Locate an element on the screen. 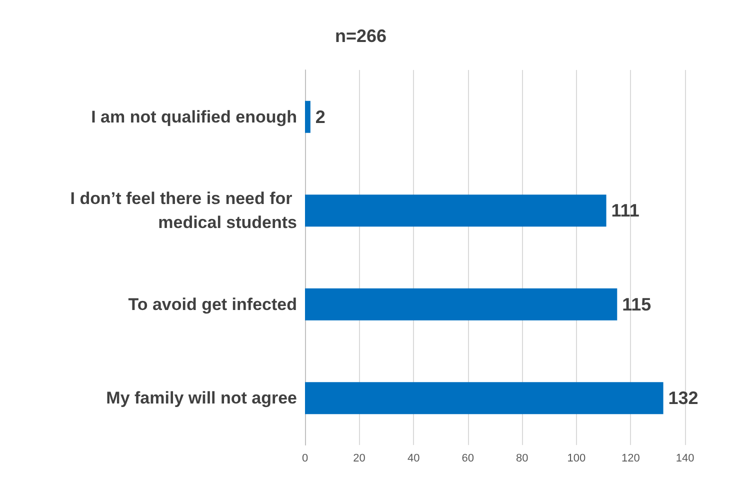  data-label: 111 is located at coordinates (625, 210).